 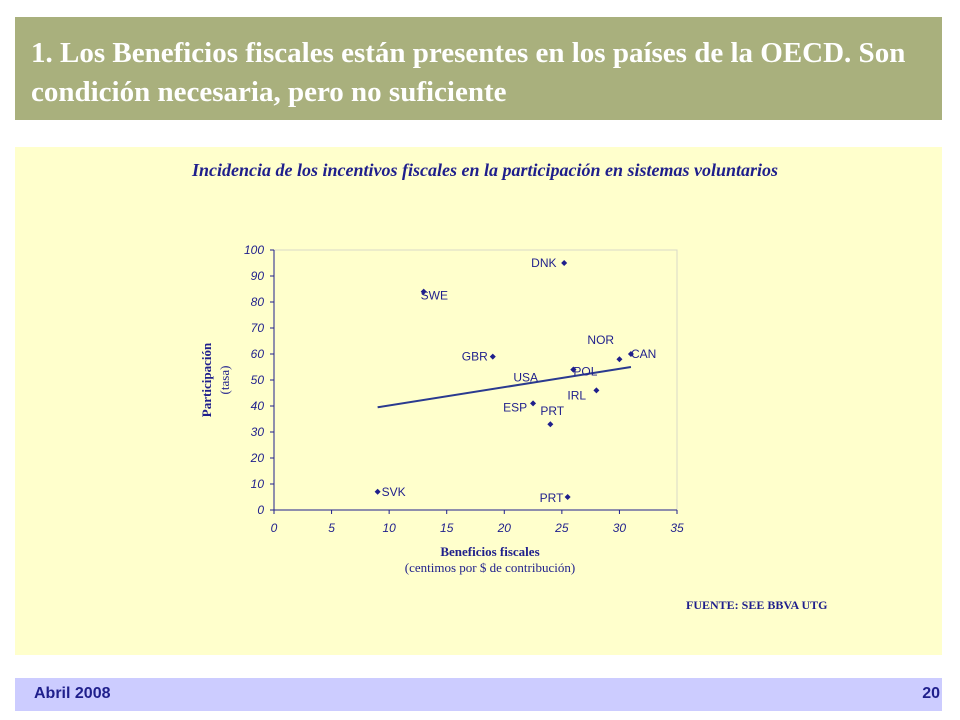 What do you see at coordinates (489, 551) in the screenshot?
I see `x-axis-title: Beneficios fiscales` at bounding box center [489, 551].